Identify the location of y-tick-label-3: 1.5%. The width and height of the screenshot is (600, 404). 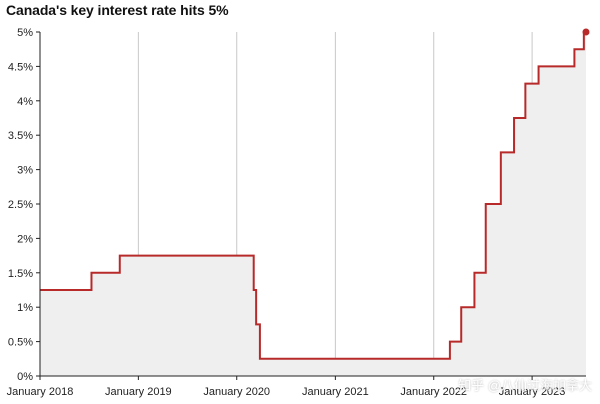
(20, 274).